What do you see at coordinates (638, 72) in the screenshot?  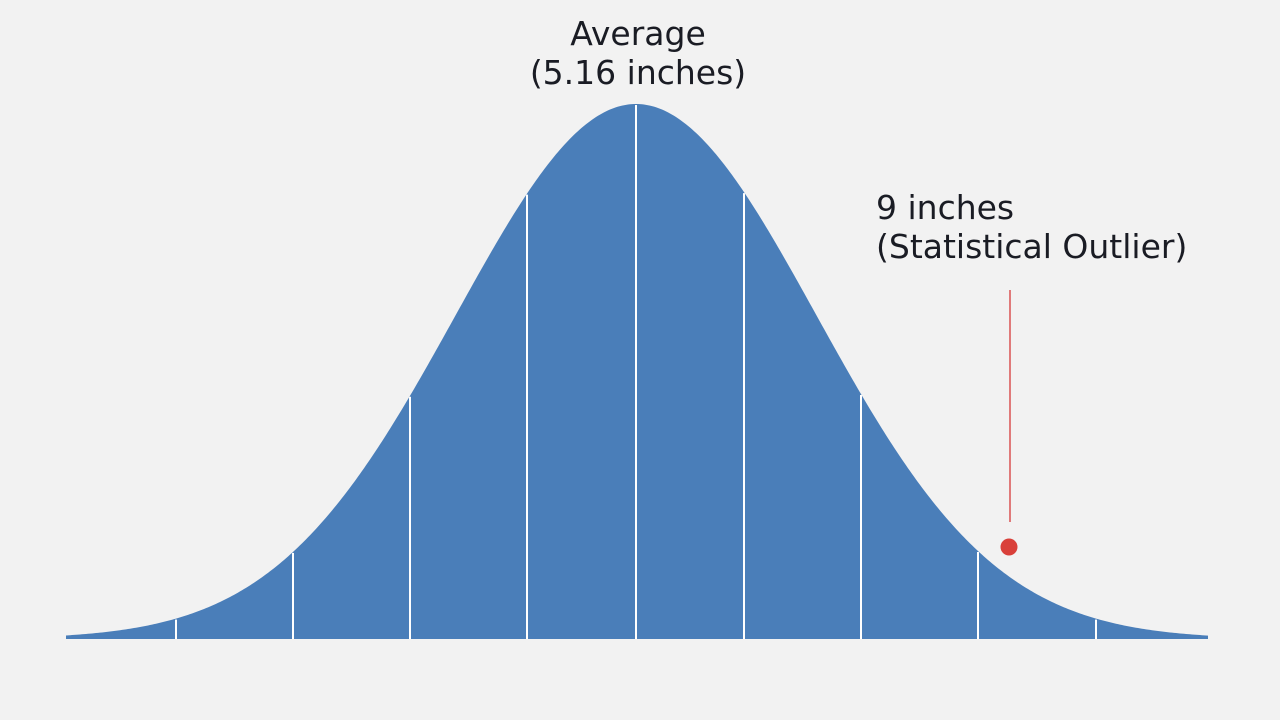 I see `average-label-value: (5.16 inches)` at bounding box center [638, 72].